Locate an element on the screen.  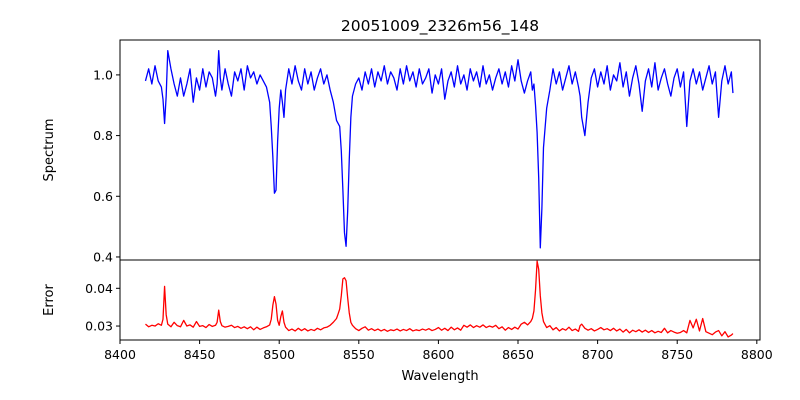
error-y-axis: 0.03 0.04 is located at coordinates (102, 307).